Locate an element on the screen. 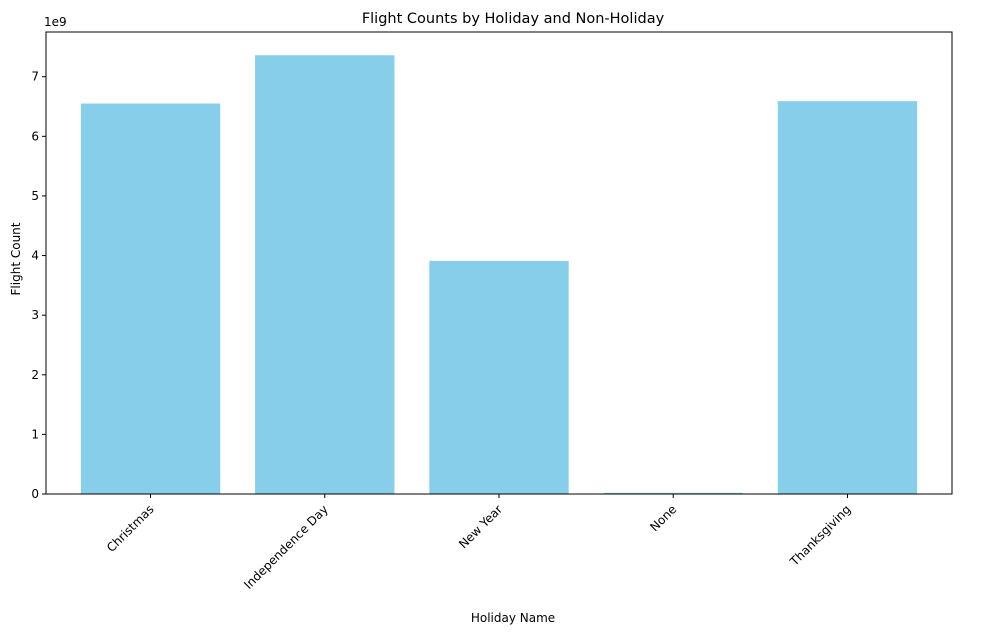  y-axis-label: Flight Count is located at coordinates (16, 258).